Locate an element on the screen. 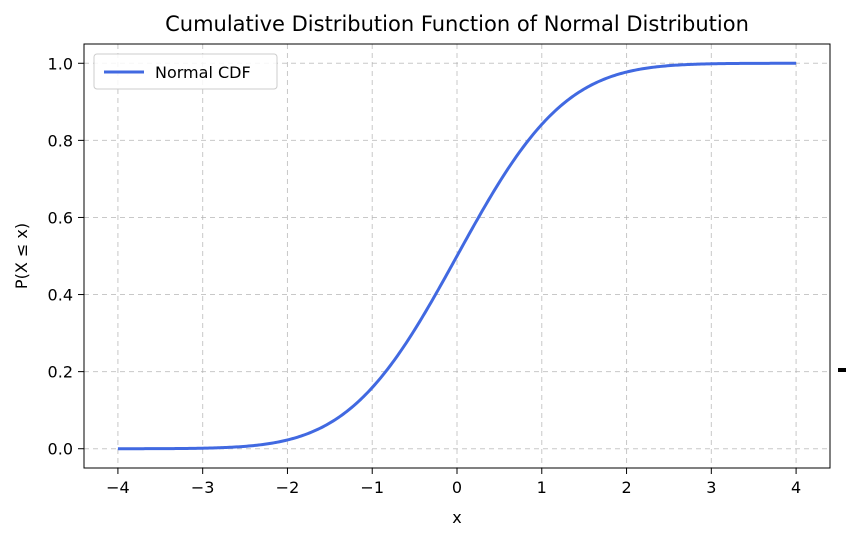  x-tick-label: 3 is located at coordinates (711, 487).